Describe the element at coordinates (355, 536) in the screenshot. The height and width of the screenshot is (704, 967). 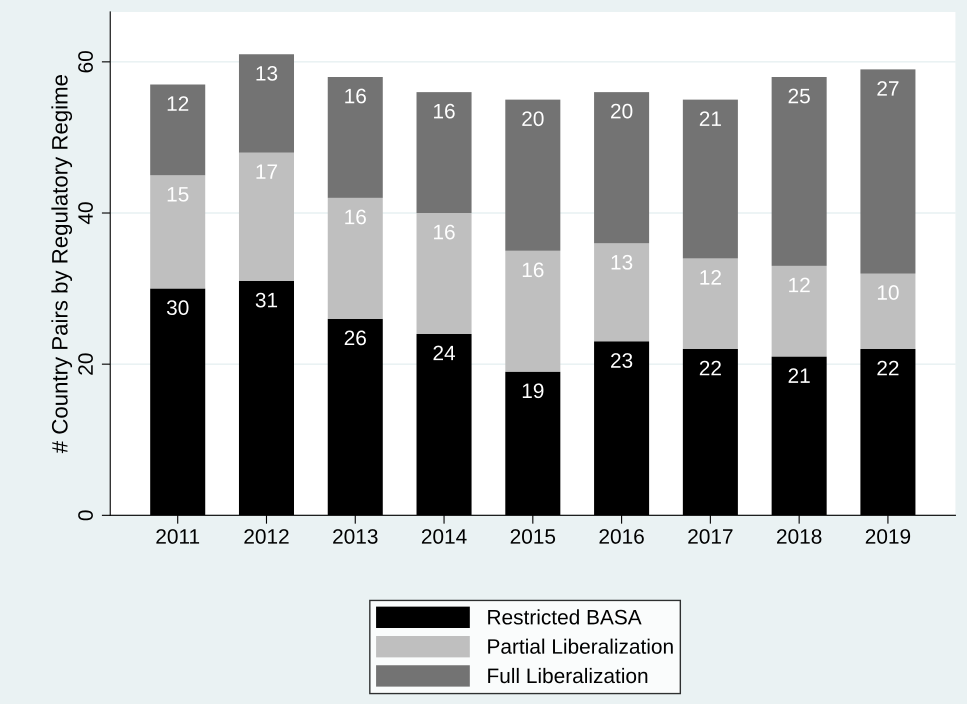
I see `x-tick-label: 2013` at that location.